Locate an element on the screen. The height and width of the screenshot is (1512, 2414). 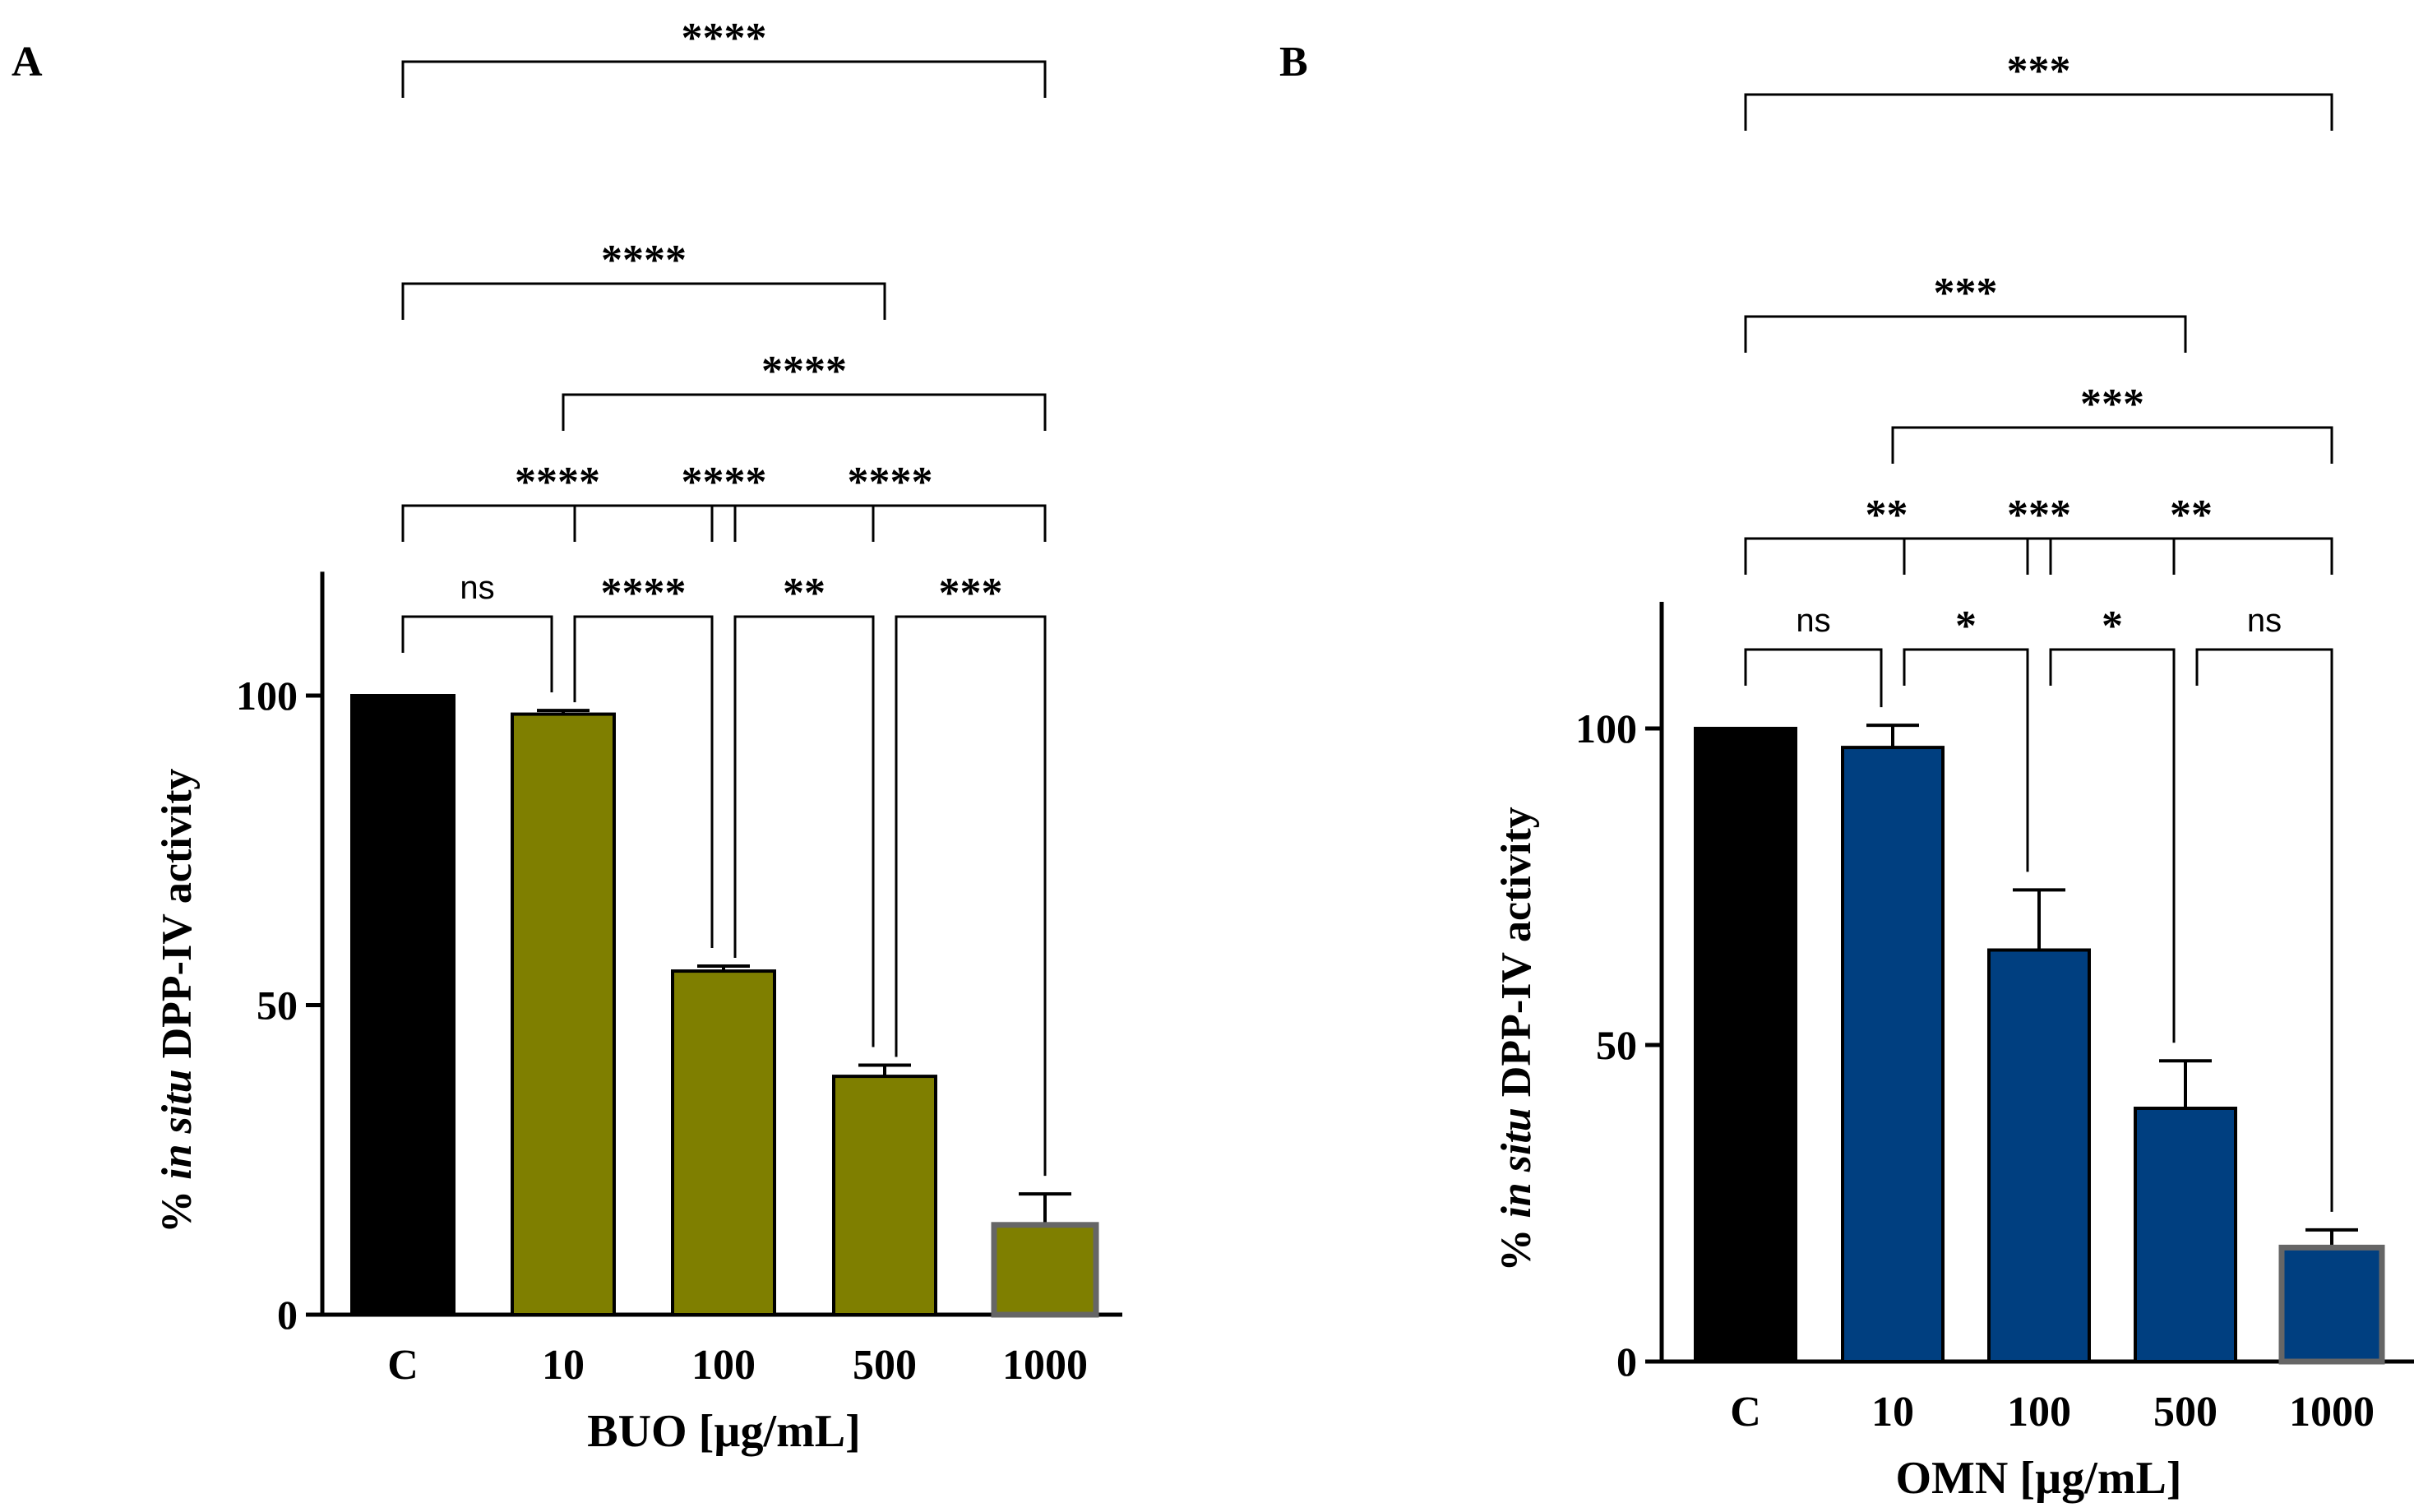
panel-b-letter: B is located at coordinates (1293, 62).